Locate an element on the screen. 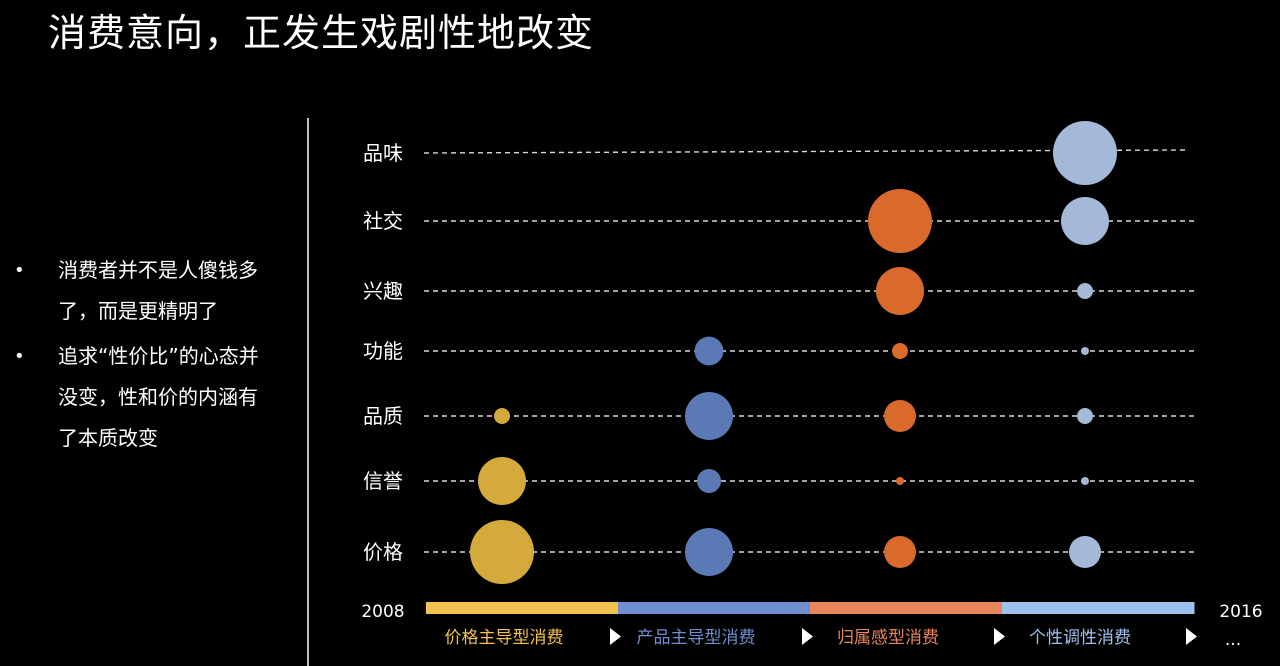 The width and height of the screenshot is (1280, 666). phase-label: 产品主导型消费 is located at coordinates (696, 638).